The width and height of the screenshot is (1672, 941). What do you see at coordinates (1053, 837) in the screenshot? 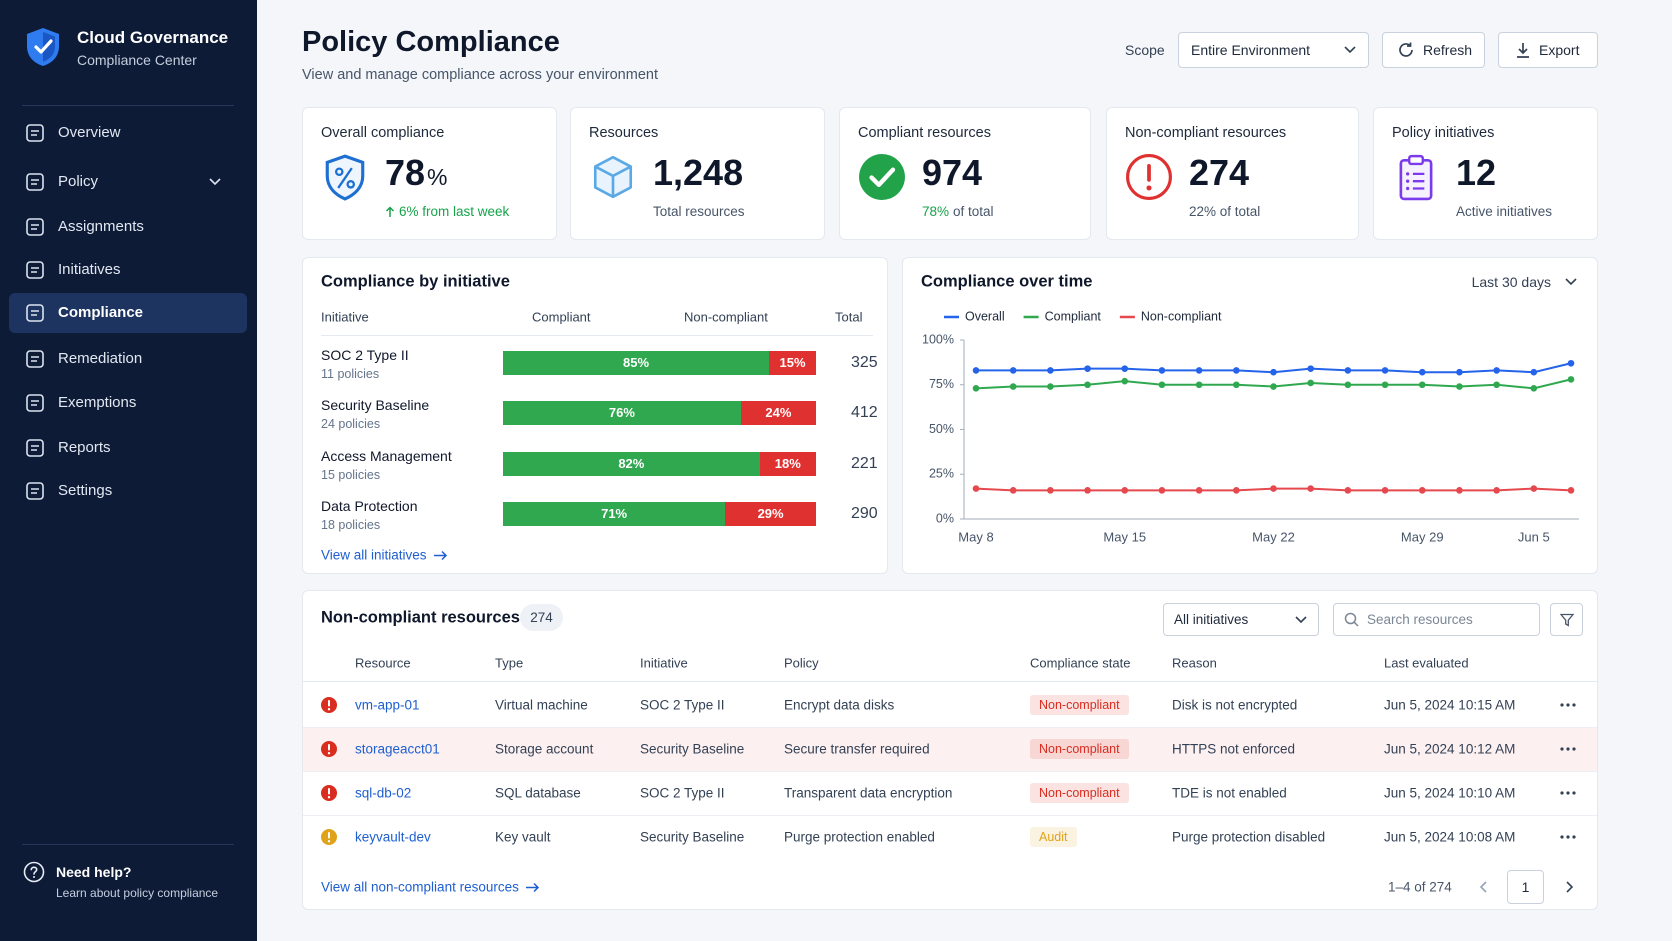
I see `state-badge: Audit` at bounding box center [1053, 837].